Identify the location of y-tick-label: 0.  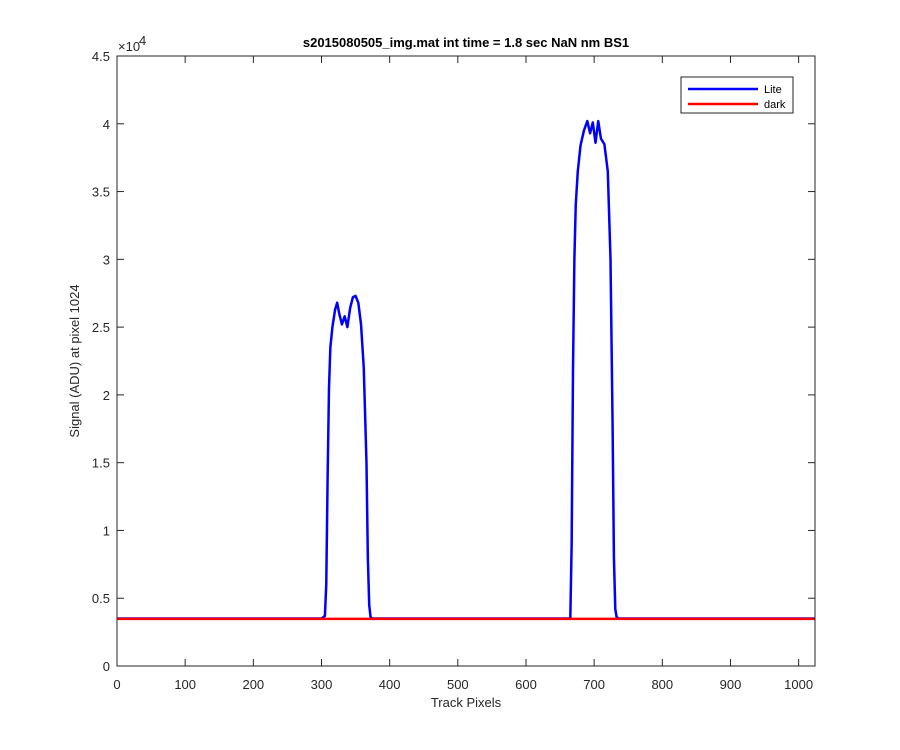
(106, 666).